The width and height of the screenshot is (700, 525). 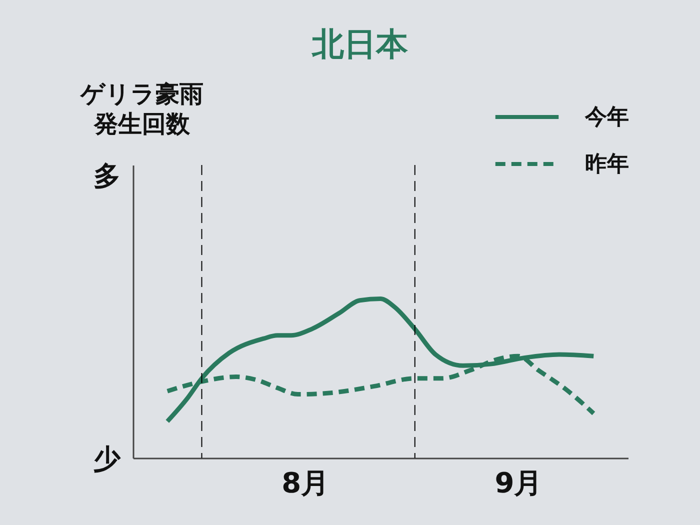 I want to click on chart-title: 北日本, so click(x=360, y=44).